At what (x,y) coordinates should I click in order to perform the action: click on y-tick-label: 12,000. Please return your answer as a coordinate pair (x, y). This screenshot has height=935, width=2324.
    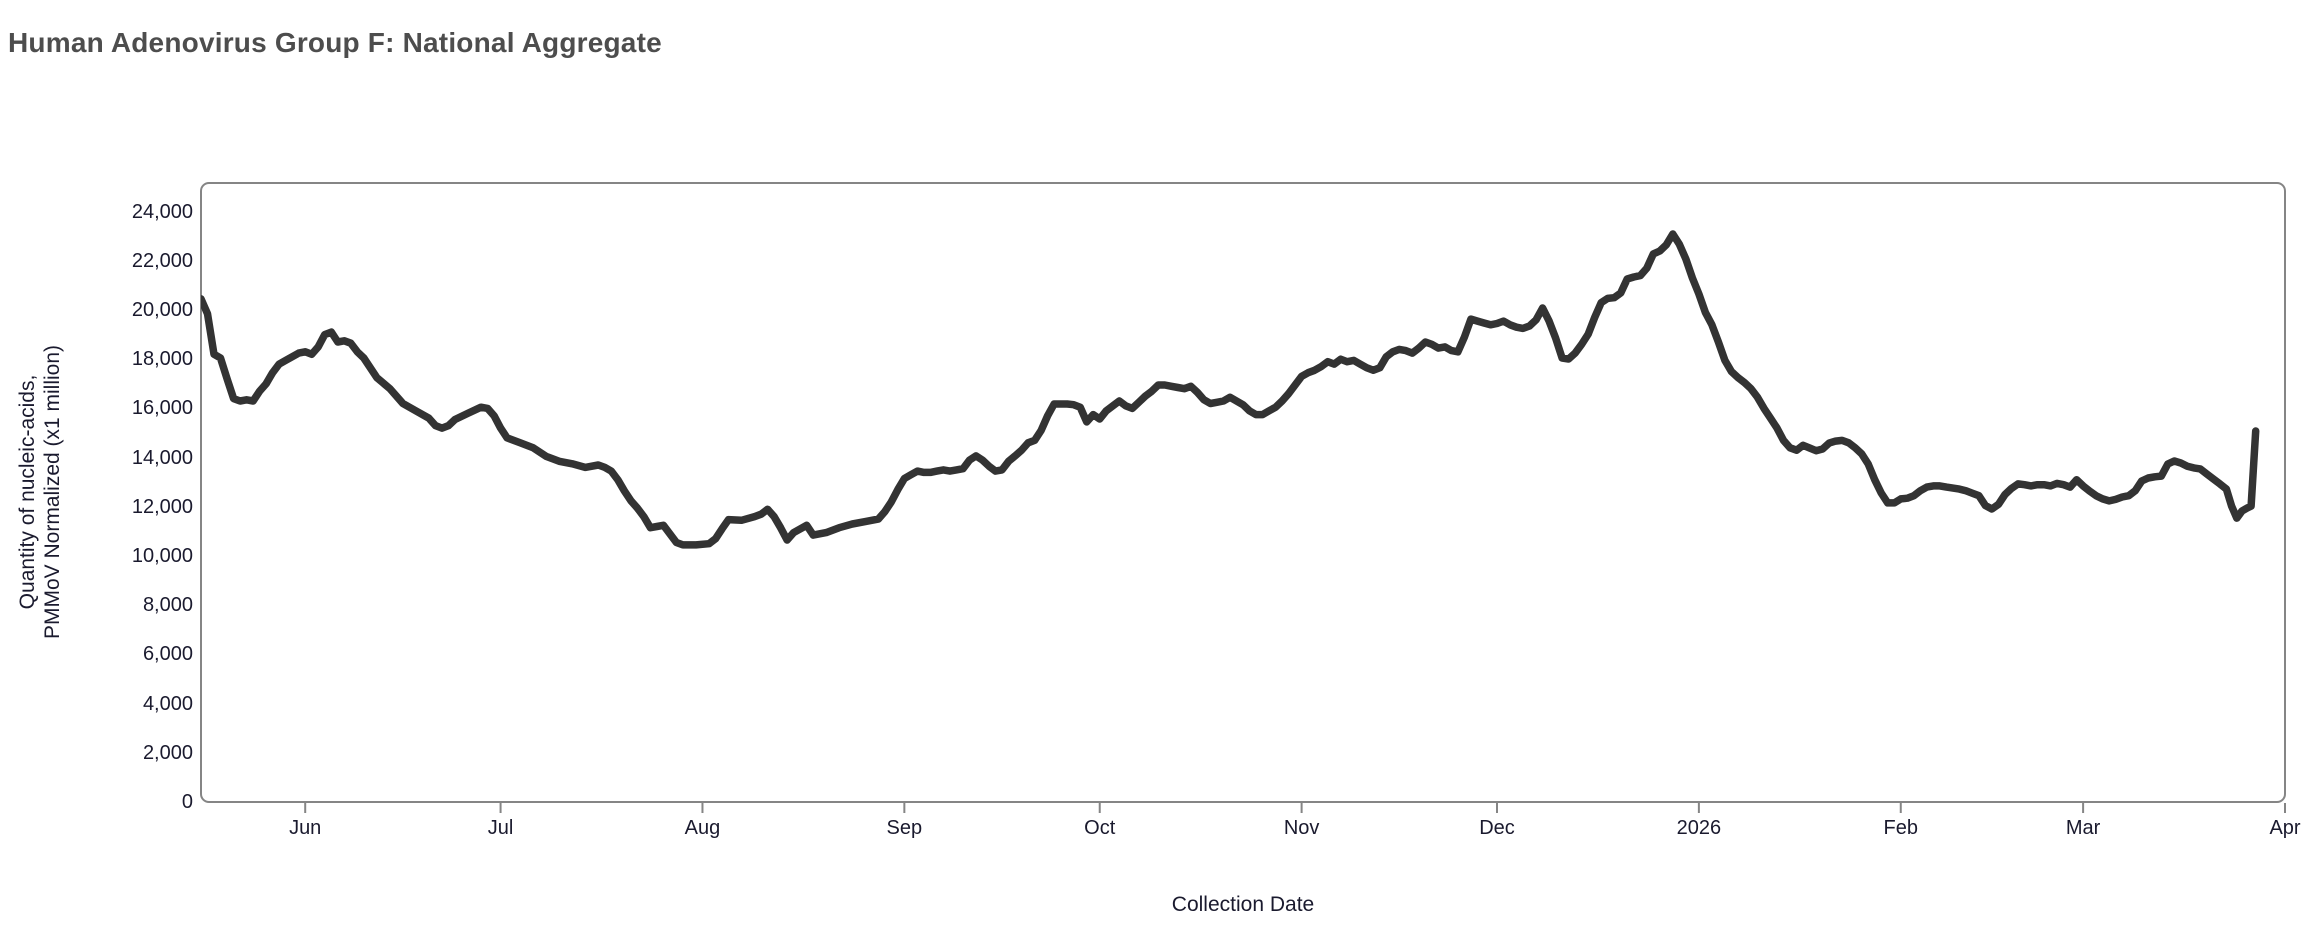
    Looking at the image, I should click on (162, 506).